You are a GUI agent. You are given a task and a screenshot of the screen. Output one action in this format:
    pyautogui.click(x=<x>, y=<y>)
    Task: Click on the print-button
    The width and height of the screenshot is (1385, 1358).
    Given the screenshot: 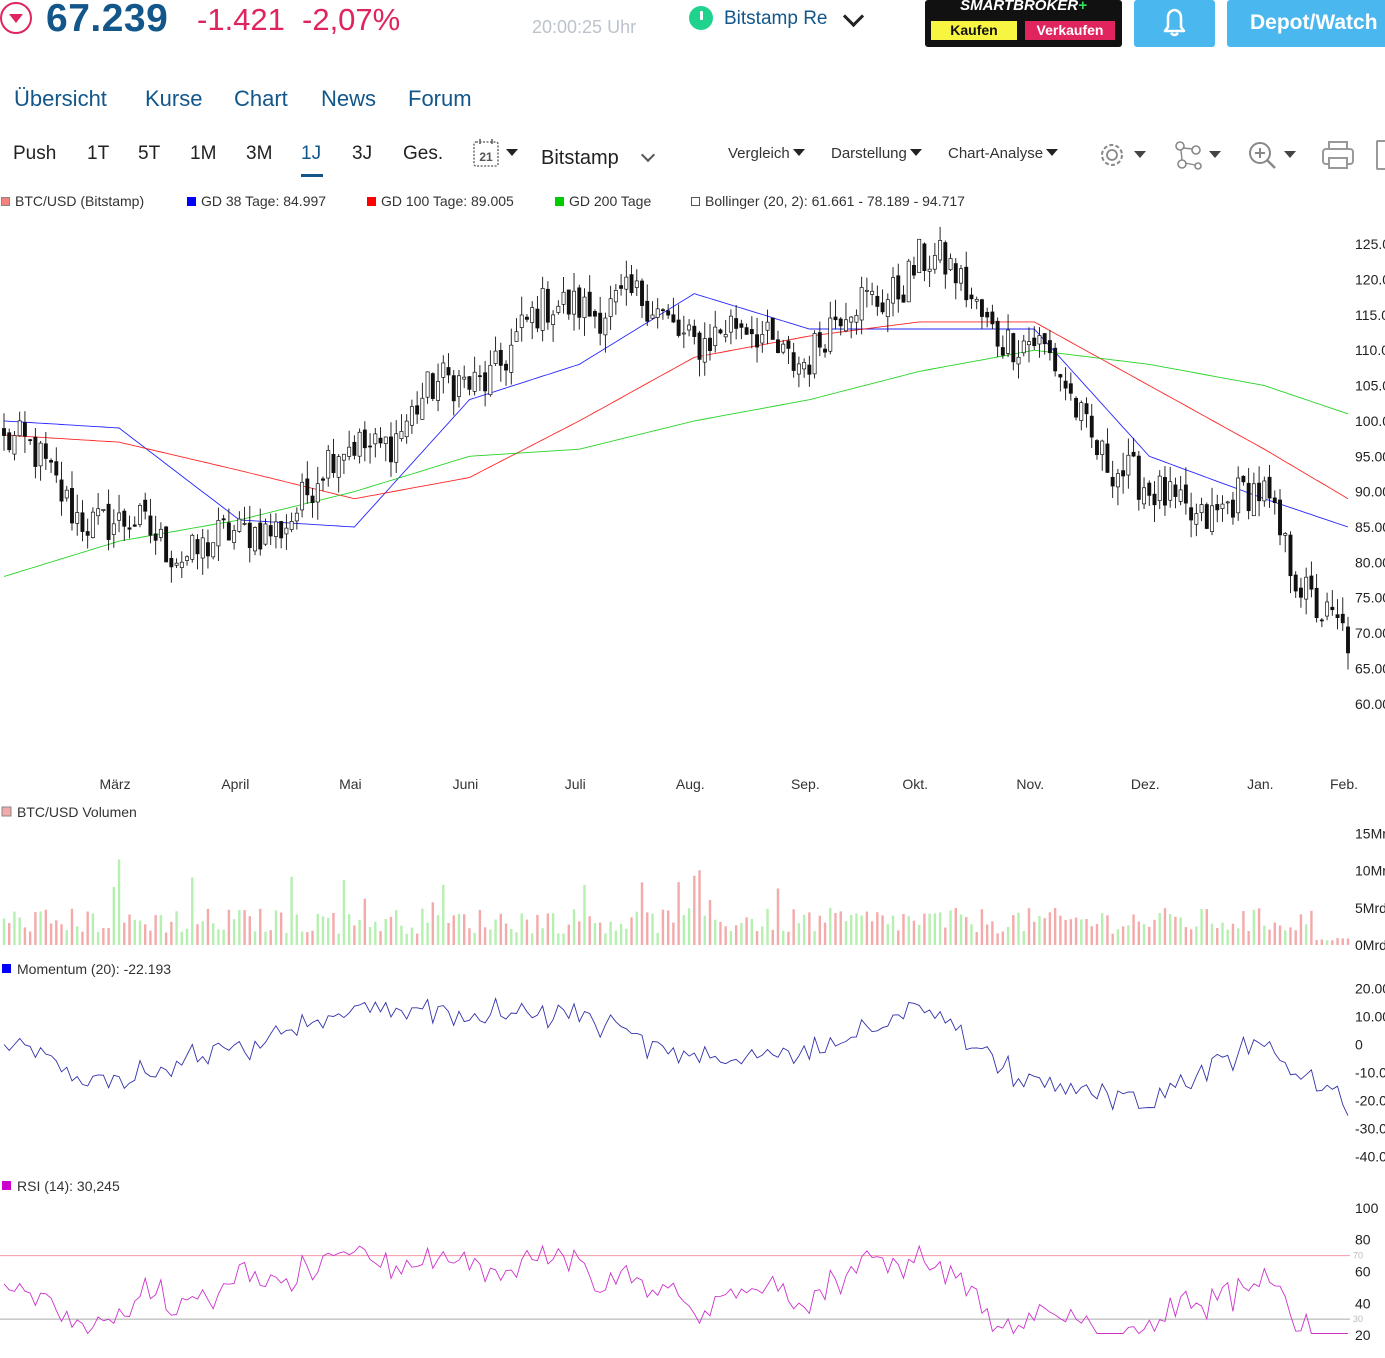 What is the action you would take?
    pyautogui.click(x=1338, y=155)
    